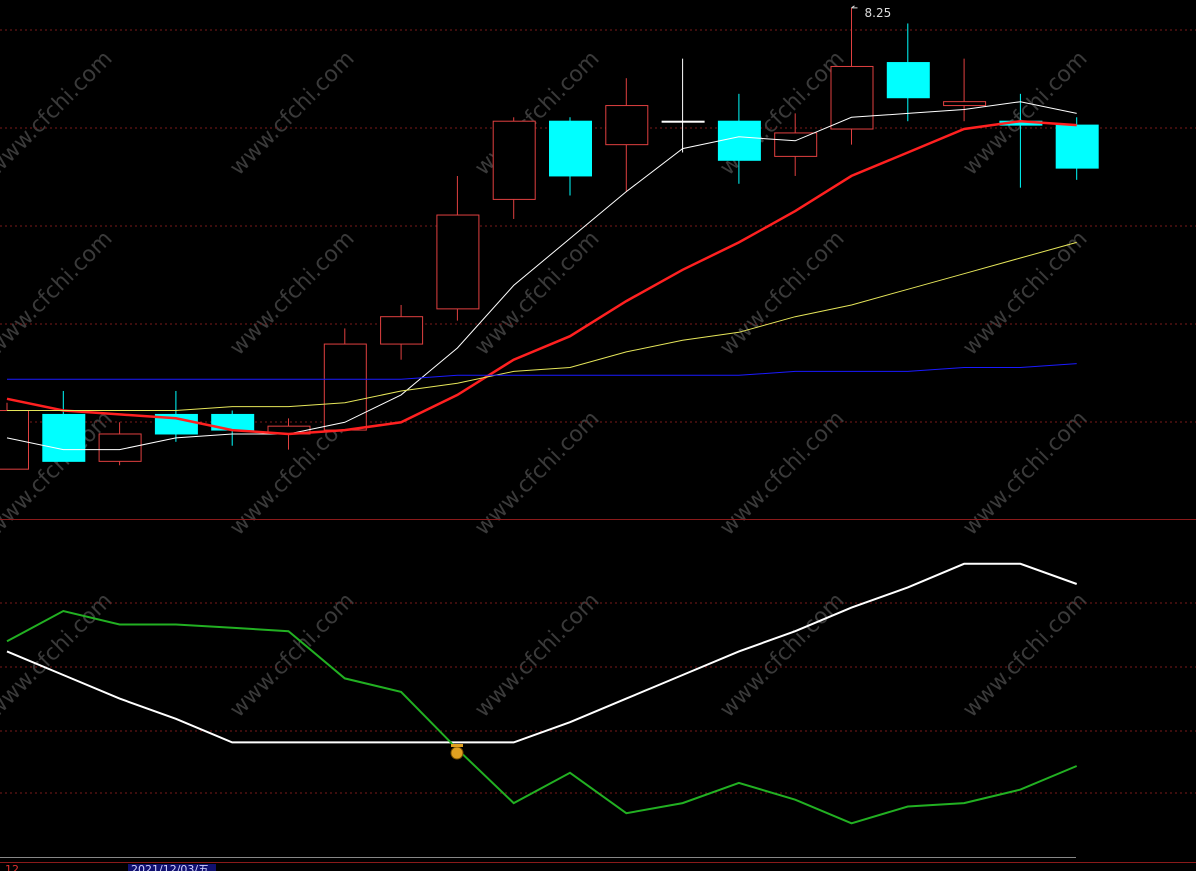 Image resolution: width=1196 pixels, height=871 pixels. Describe the element at coordinates (854, 7) in the screenshot. I see `high-pointer` at that location.